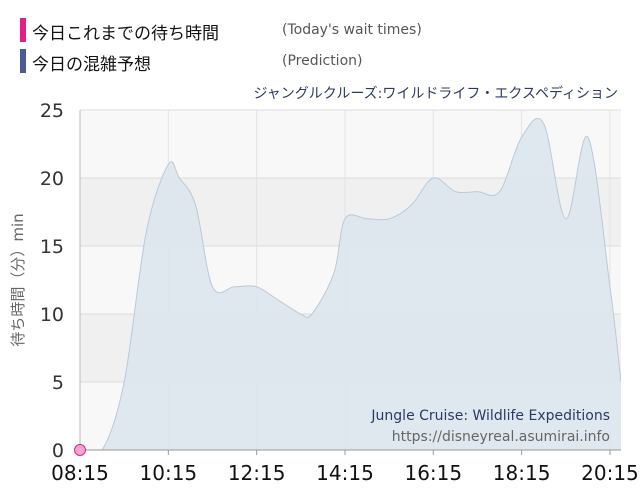 Image resolution: width=640 pixels, height=500 pixels. Describe the element at coordinates (322, 61) in the screenshot. I see `legend-forecast-sublabel: (Prediction)` at that location.